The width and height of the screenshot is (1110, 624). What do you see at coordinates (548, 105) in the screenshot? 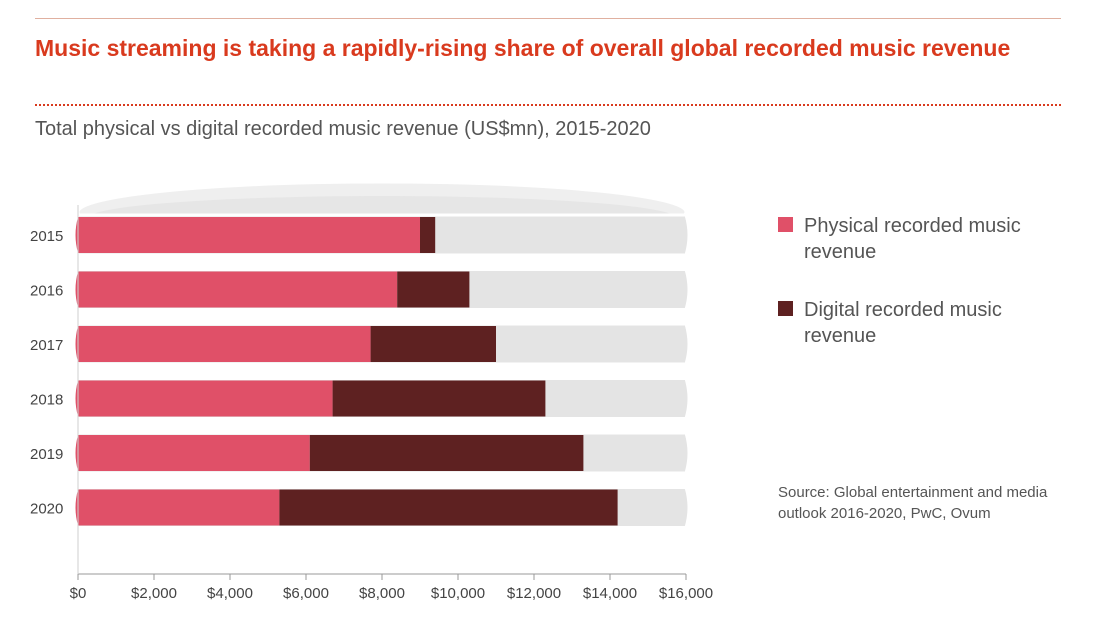
I see `title-divider` at bounding box center [548, 105].